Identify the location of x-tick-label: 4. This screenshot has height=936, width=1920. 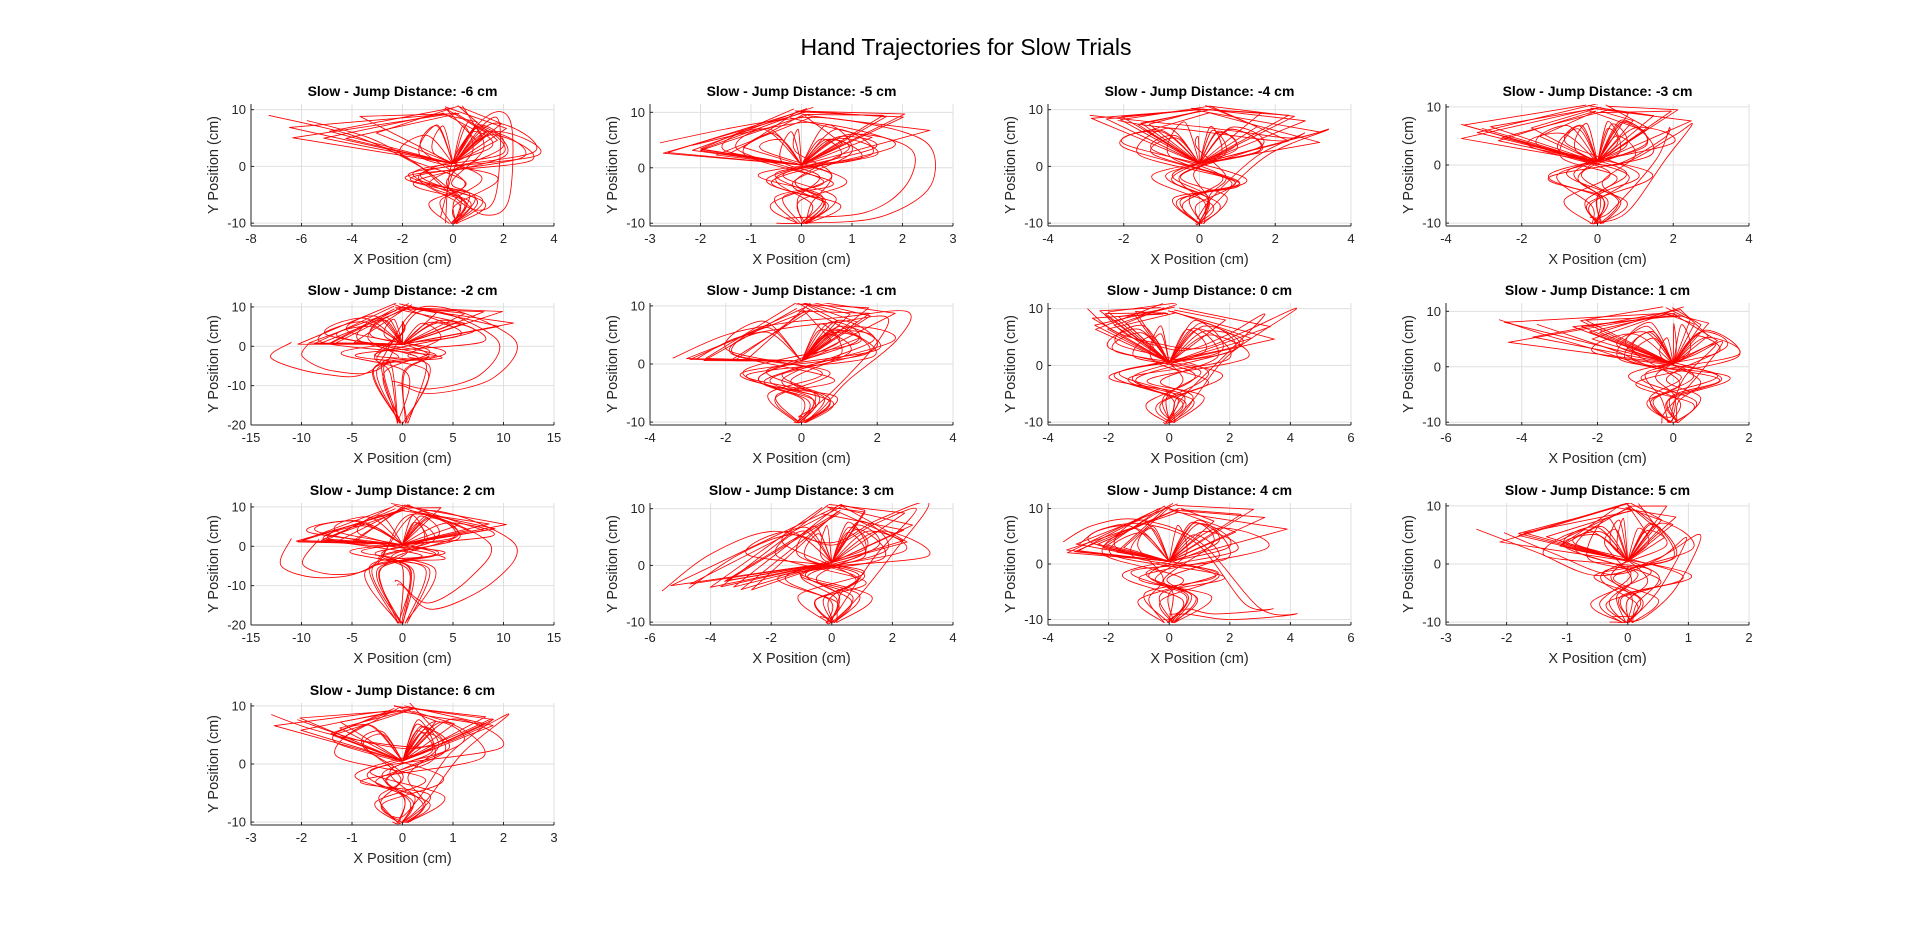
(1350, 238).